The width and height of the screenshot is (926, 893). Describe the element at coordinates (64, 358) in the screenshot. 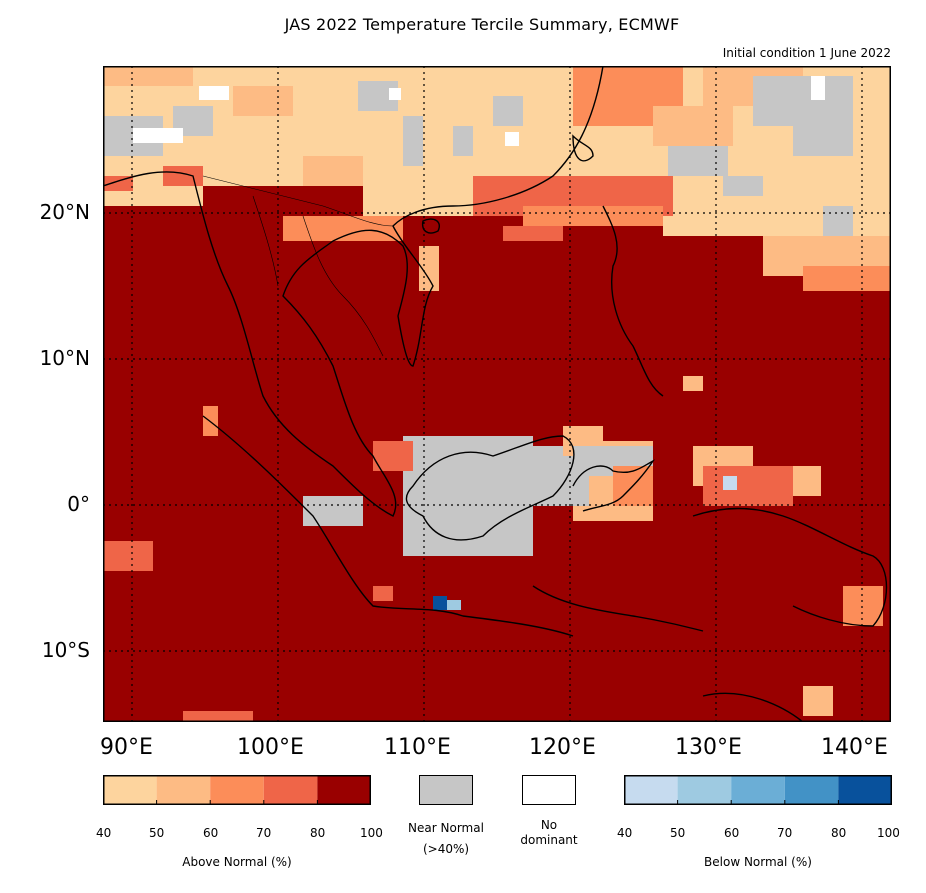

I see `lat-label-10n: 10°N` at that location.